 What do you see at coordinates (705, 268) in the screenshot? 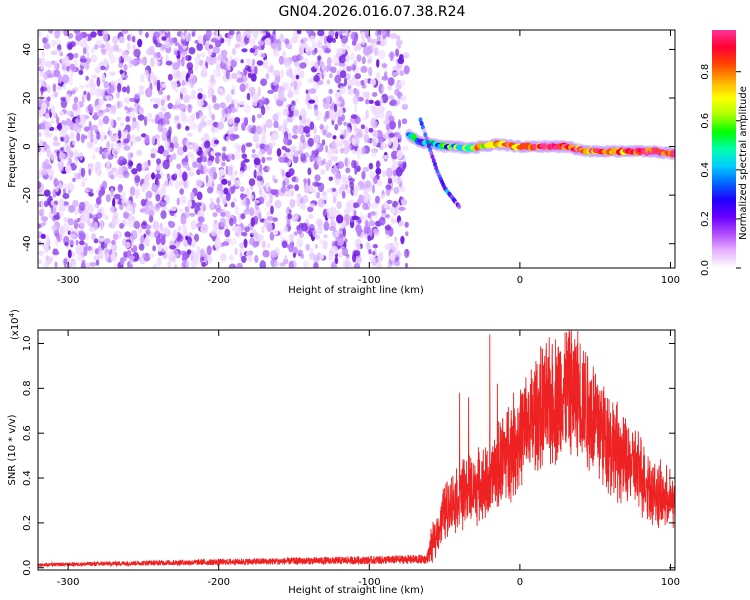
I see `colorbar-tick-label: 0.0` at bounding box center [705, 268].